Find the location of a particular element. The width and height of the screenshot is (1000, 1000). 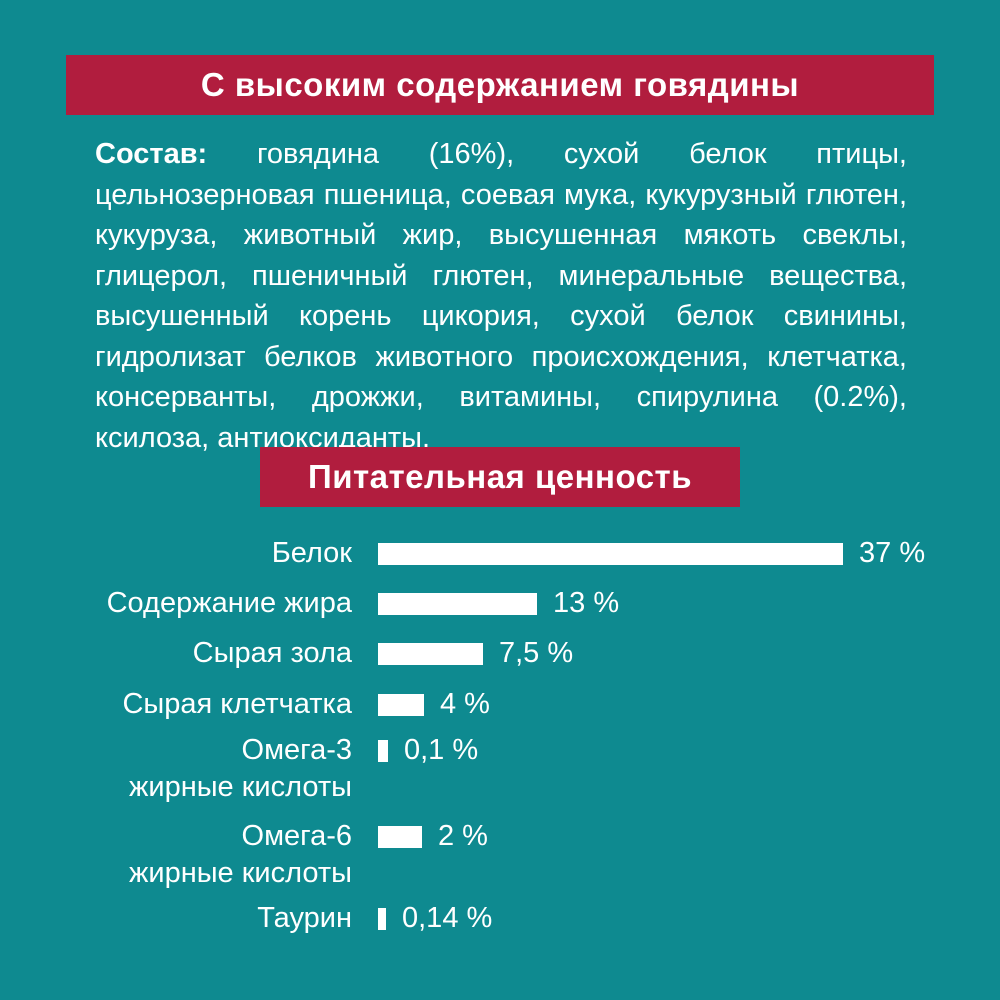

header-banner-text: С высоким содержанием говядины is located at coordinates (500, 84).